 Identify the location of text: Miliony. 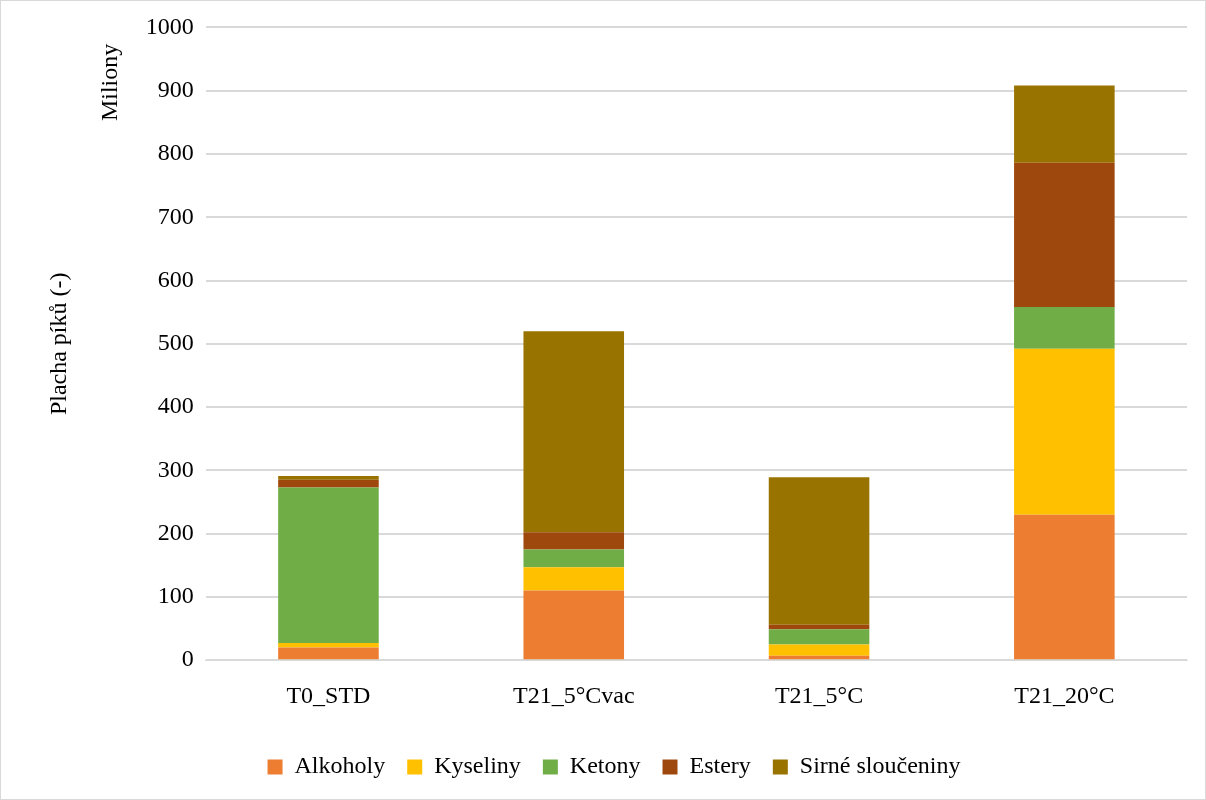
(109, 82).